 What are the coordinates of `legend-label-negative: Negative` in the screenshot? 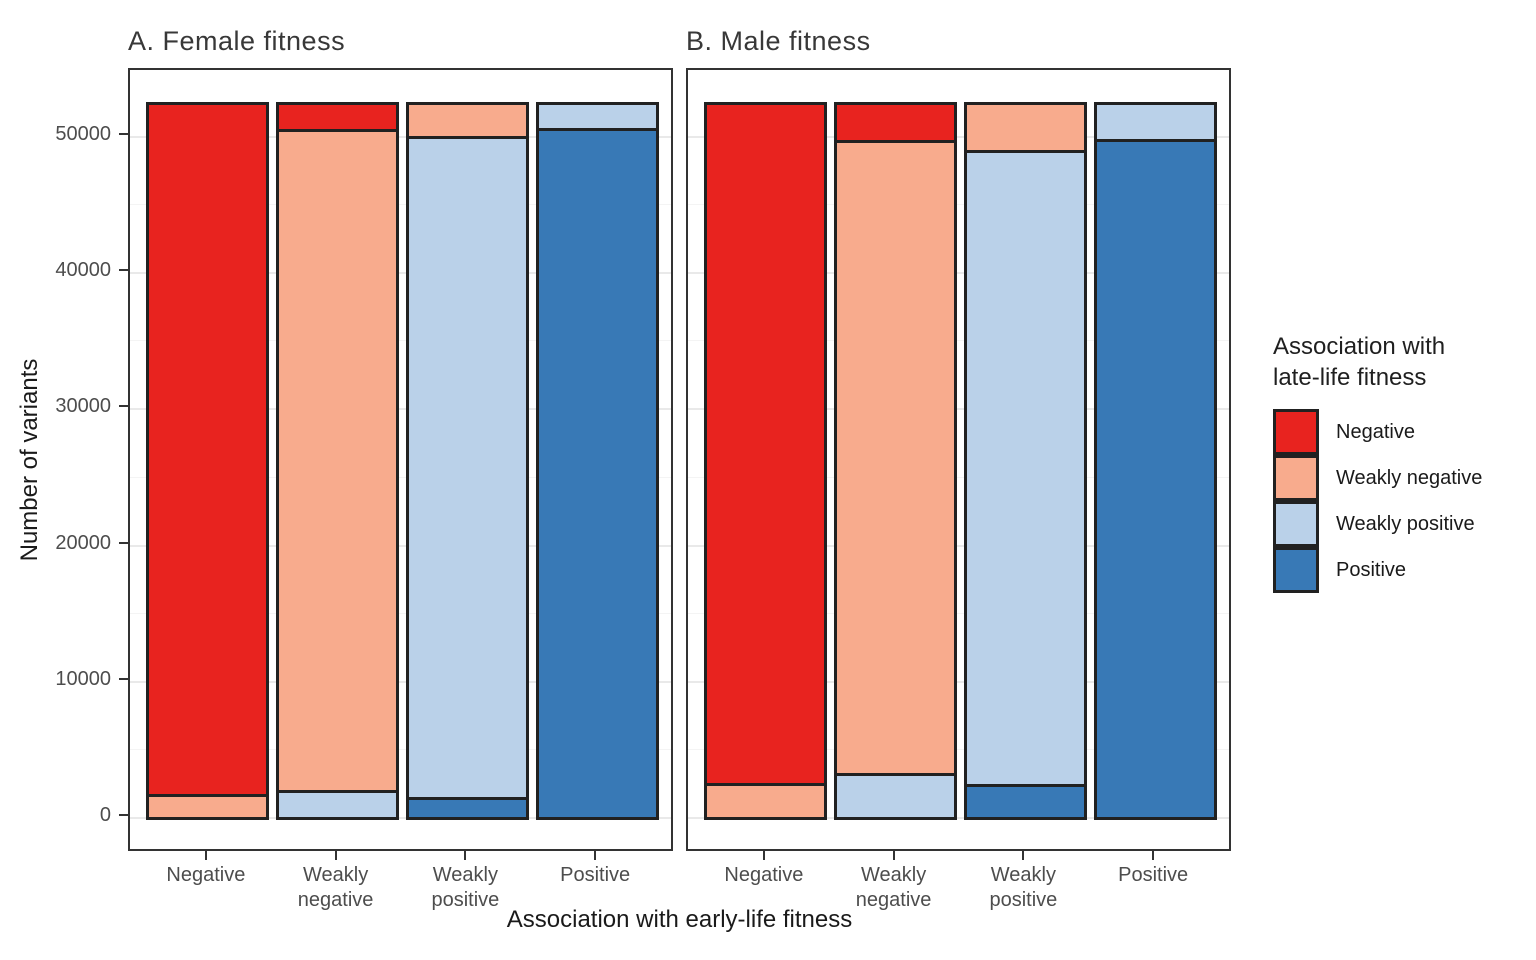 It's located at (1375, 431).